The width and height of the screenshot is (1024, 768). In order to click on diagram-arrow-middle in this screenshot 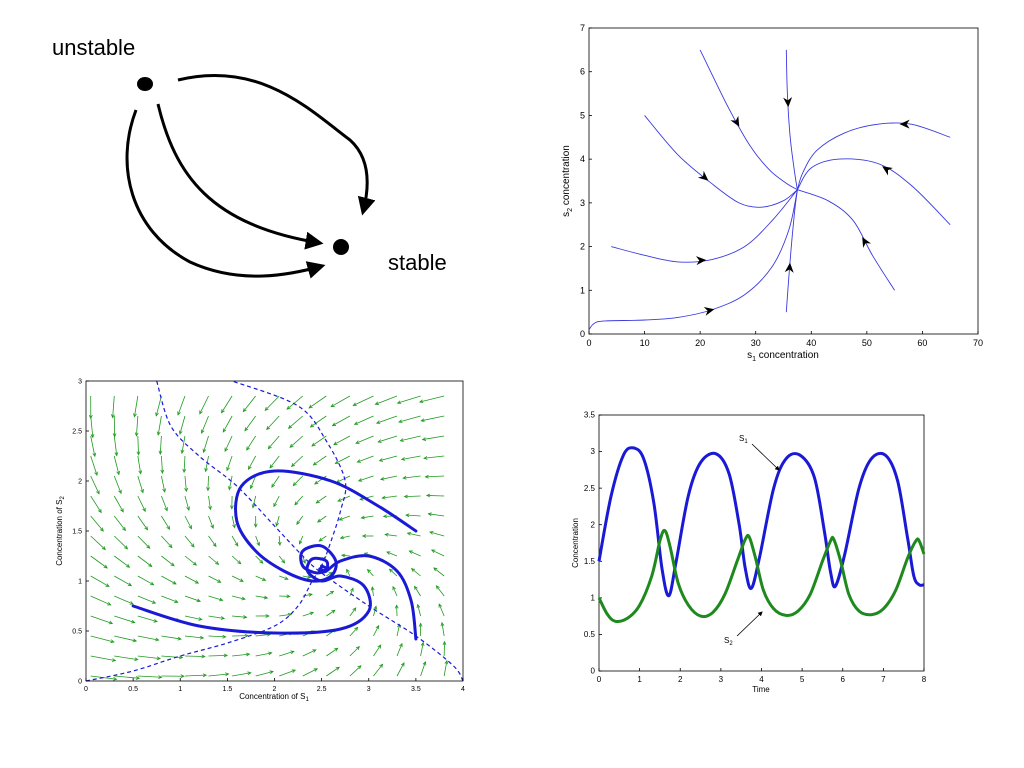, I will do `click(240, 176)`.